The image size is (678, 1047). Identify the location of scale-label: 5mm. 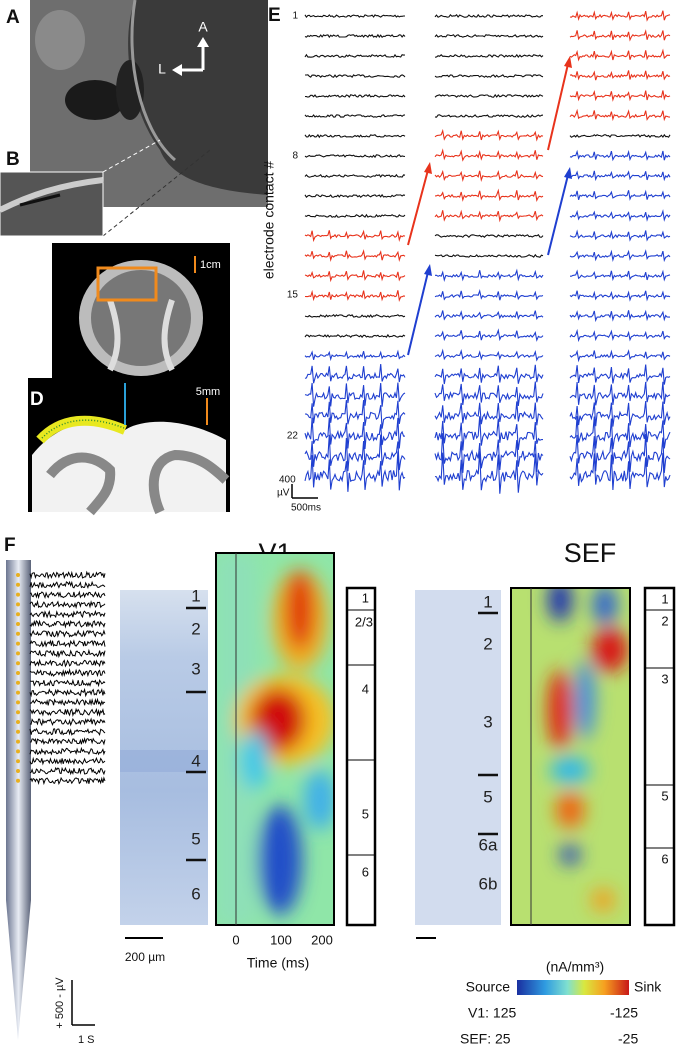
(208, 392).